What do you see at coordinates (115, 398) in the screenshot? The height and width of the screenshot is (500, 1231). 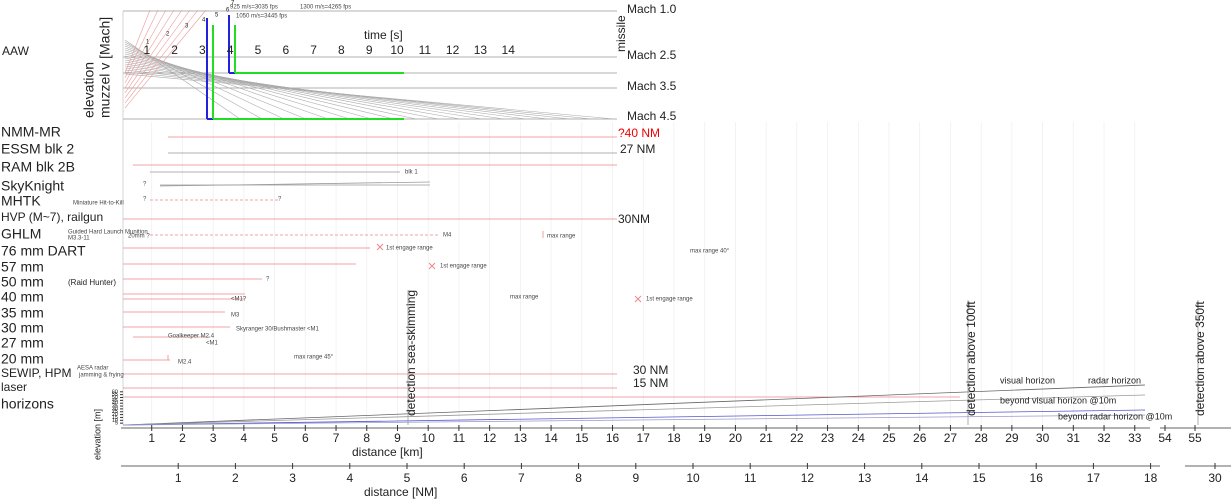 I see `elevation-tick-label: 50` at bounding box center [115, 398].